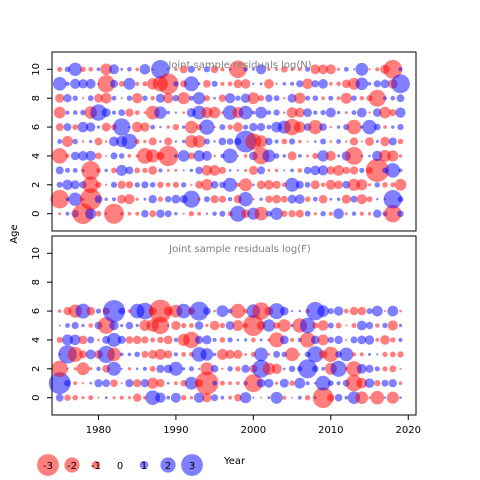 This screenshot has width=480, height=480. Describe the element at coordinates (192, 466) in the screenshot. I see `legend-label: 3` at that location.